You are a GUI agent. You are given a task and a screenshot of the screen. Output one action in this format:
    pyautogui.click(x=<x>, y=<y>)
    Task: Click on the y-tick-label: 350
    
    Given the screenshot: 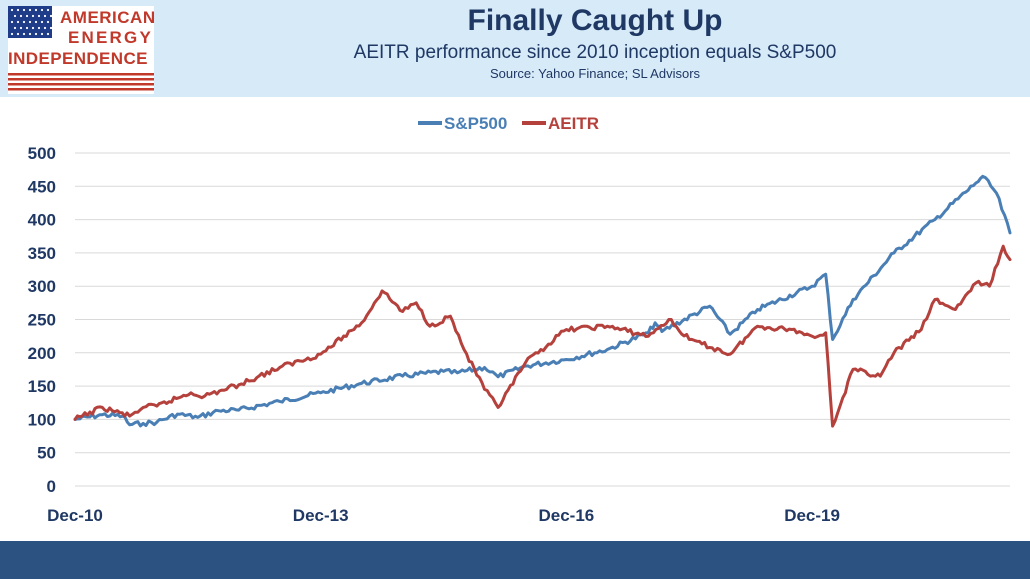 What is the action you would take?
    pyautogui.click(x=42, y=253)
    